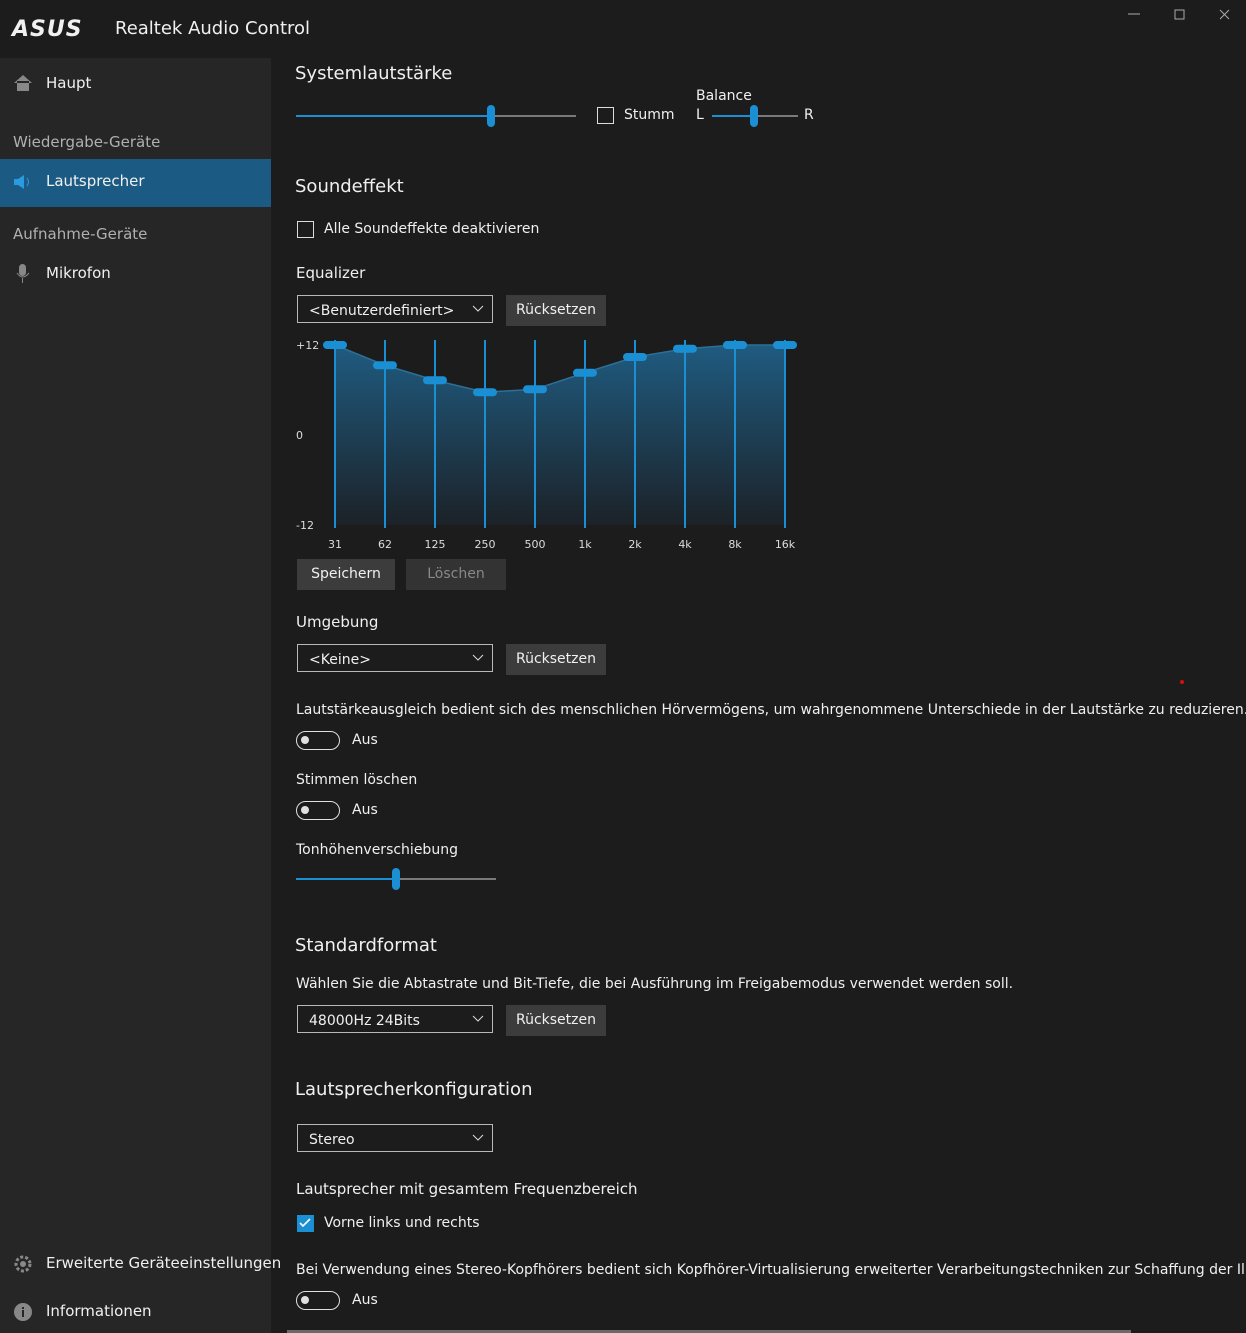 This screenshot has width=1246, height=1333. I want to click on pitch-fill, so click(346, 879).